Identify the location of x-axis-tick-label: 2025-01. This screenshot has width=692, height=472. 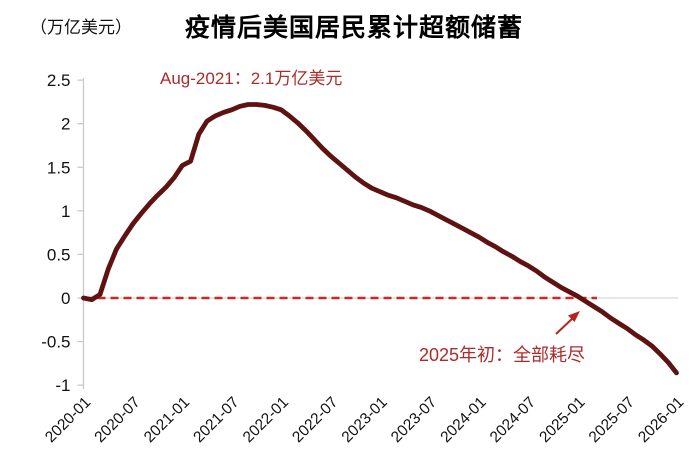
(562, 420).